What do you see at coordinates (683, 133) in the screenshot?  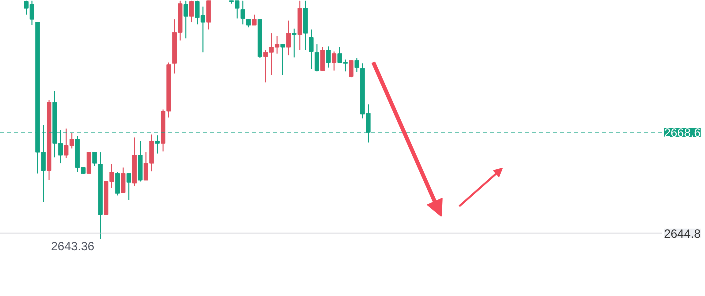 I see `ref-line-label: 2668.6` at bounding box center [683, 133].